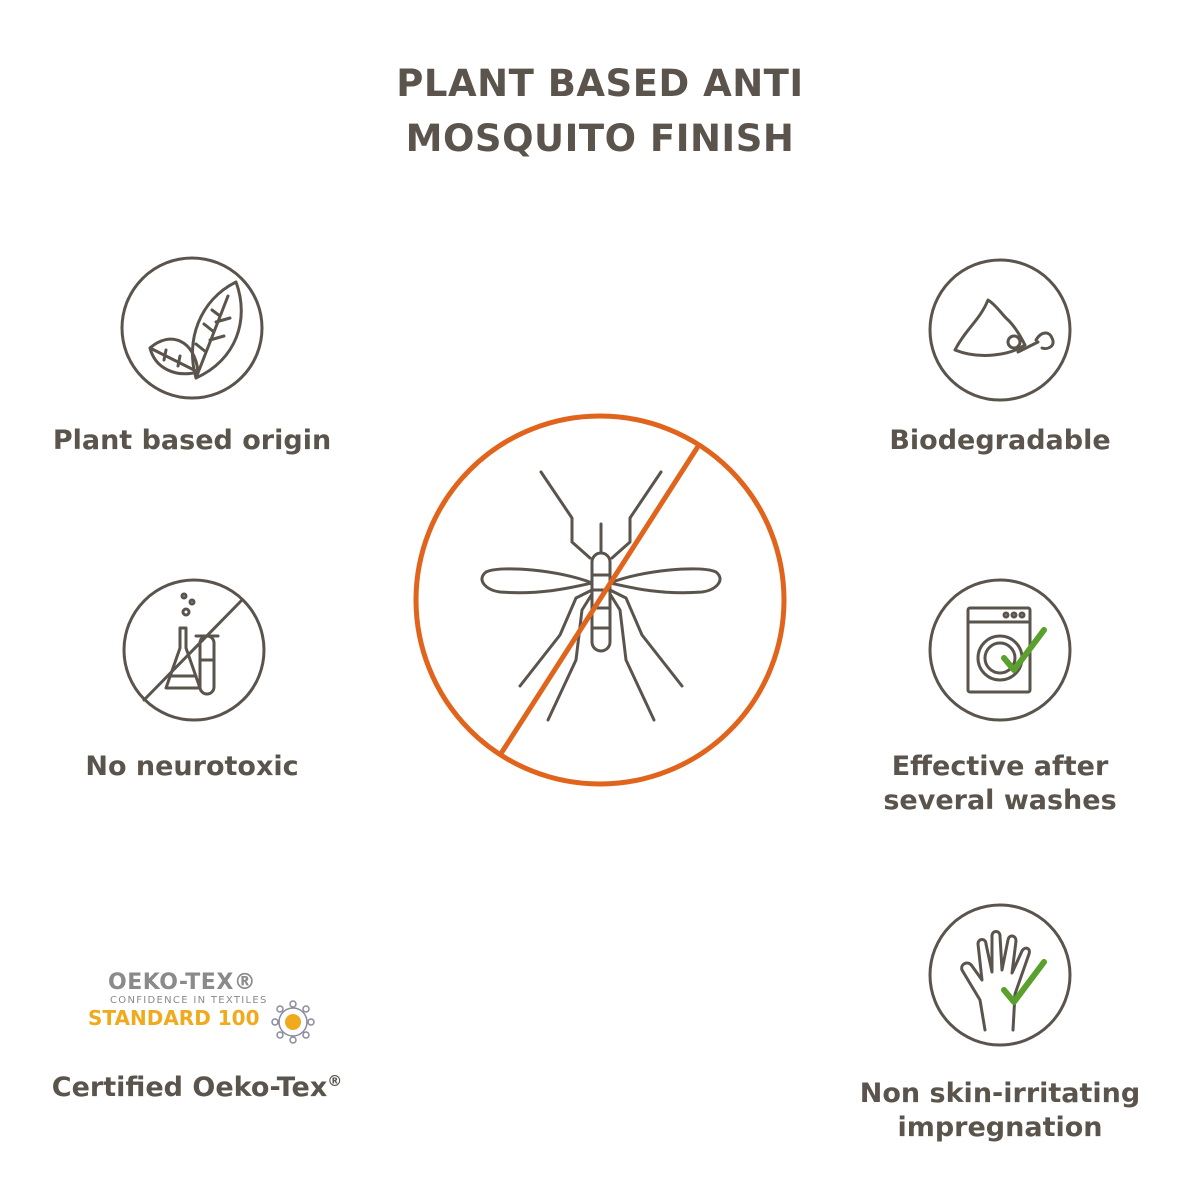  What do you see at coordinates (600, 138) in the screenshot?
I see `title-line-2: MOSQUITO FINISH` at bounding box center [600, 138].